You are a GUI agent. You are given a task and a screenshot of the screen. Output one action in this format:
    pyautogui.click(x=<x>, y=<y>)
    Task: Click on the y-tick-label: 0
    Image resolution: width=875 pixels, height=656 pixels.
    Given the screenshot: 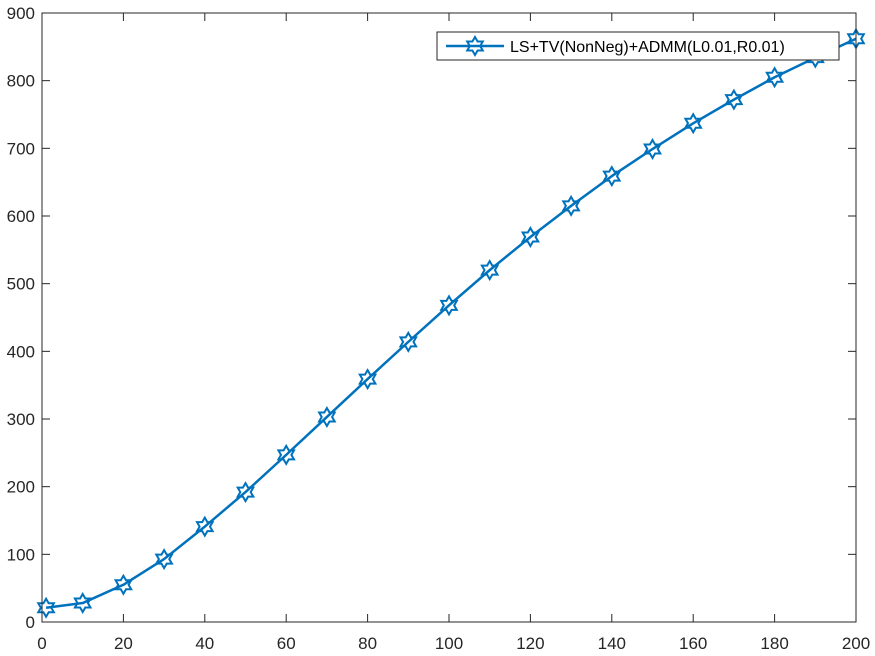 What is the action you would take?
    pyautogui.click(x=30, y=622)
    